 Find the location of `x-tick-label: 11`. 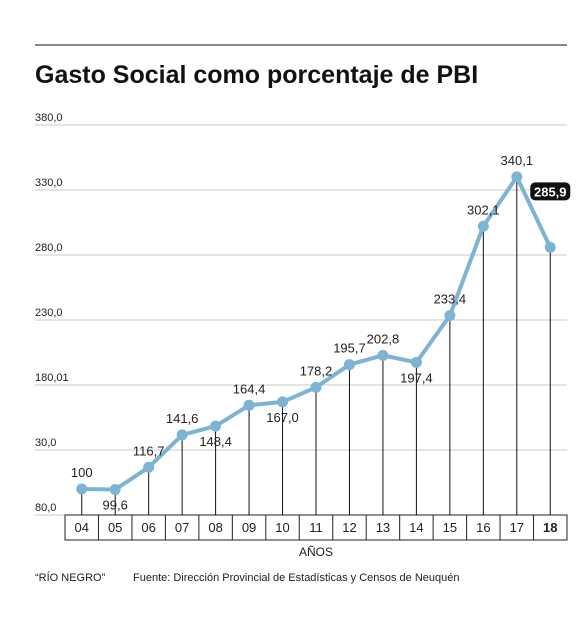

x-tick-label: 11 is located at coordinates (316, 527).